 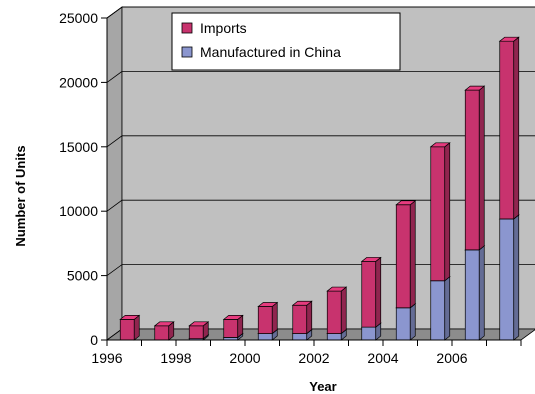 What do you see at coordinates (94, 340) in the screenshot?
I see `y-tick-label: 0` at bounding box center [94, 340].